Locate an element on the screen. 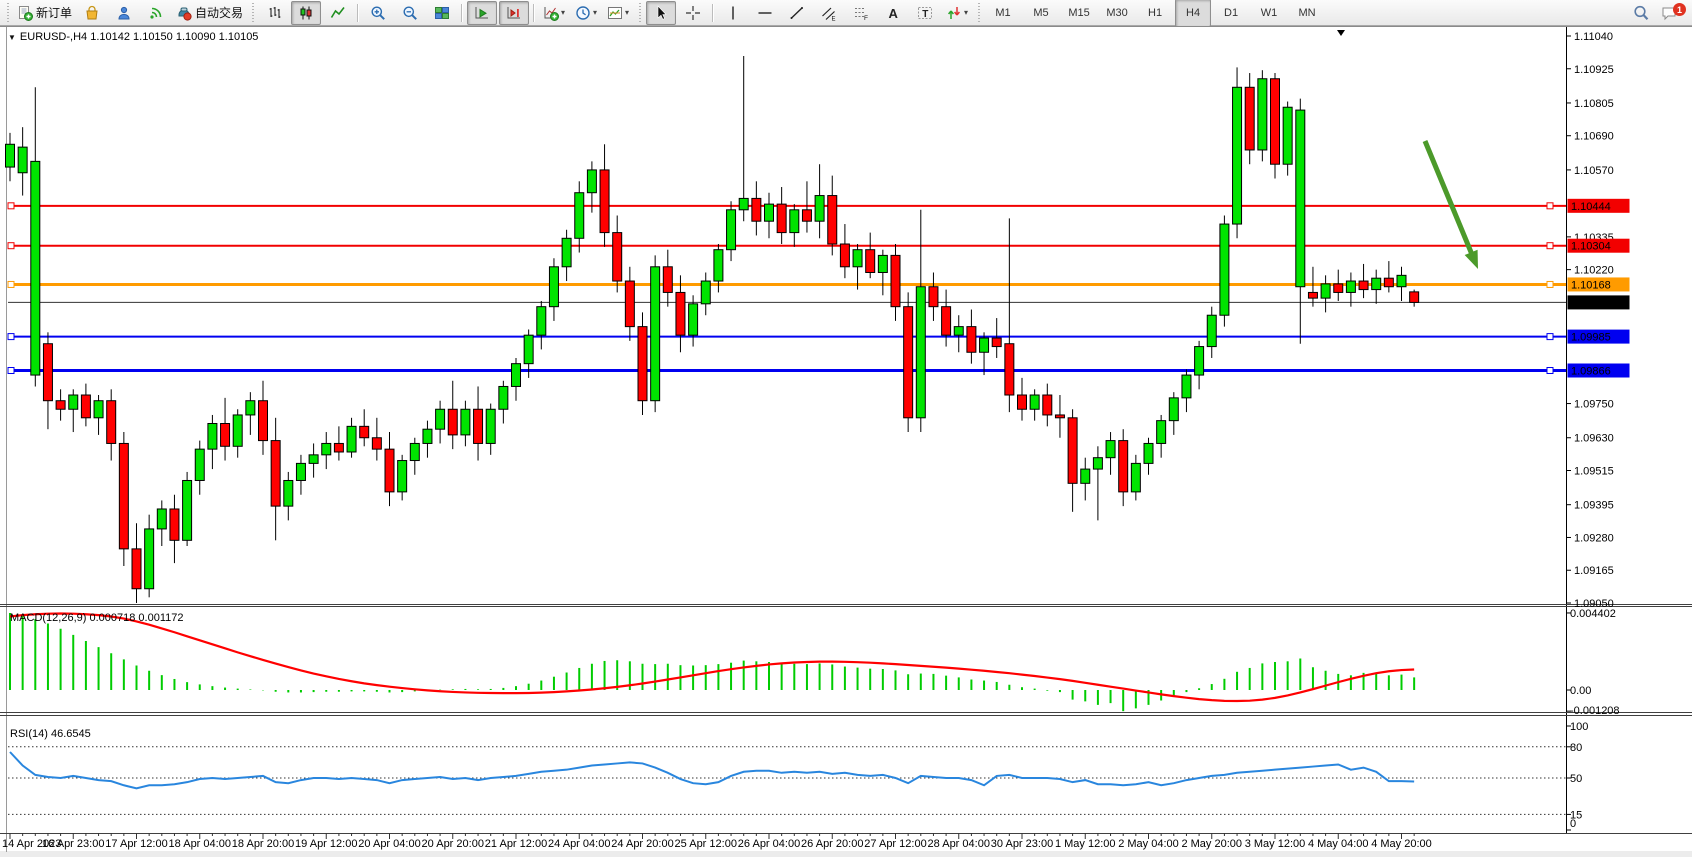  fibonacci-icon: F is located at coordinates (861, 13).